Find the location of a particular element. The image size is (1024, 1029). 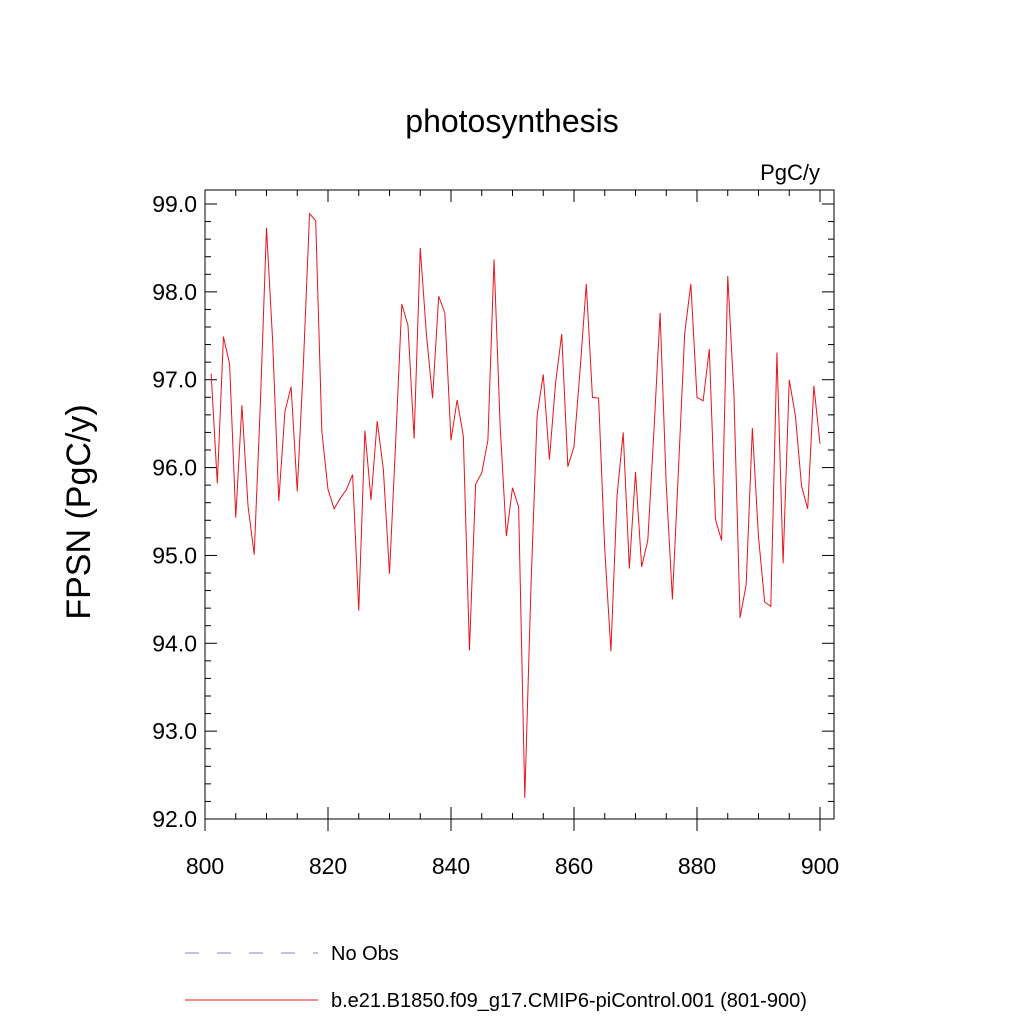

x-tick-label: 840 is located at coordinates (451, 866).